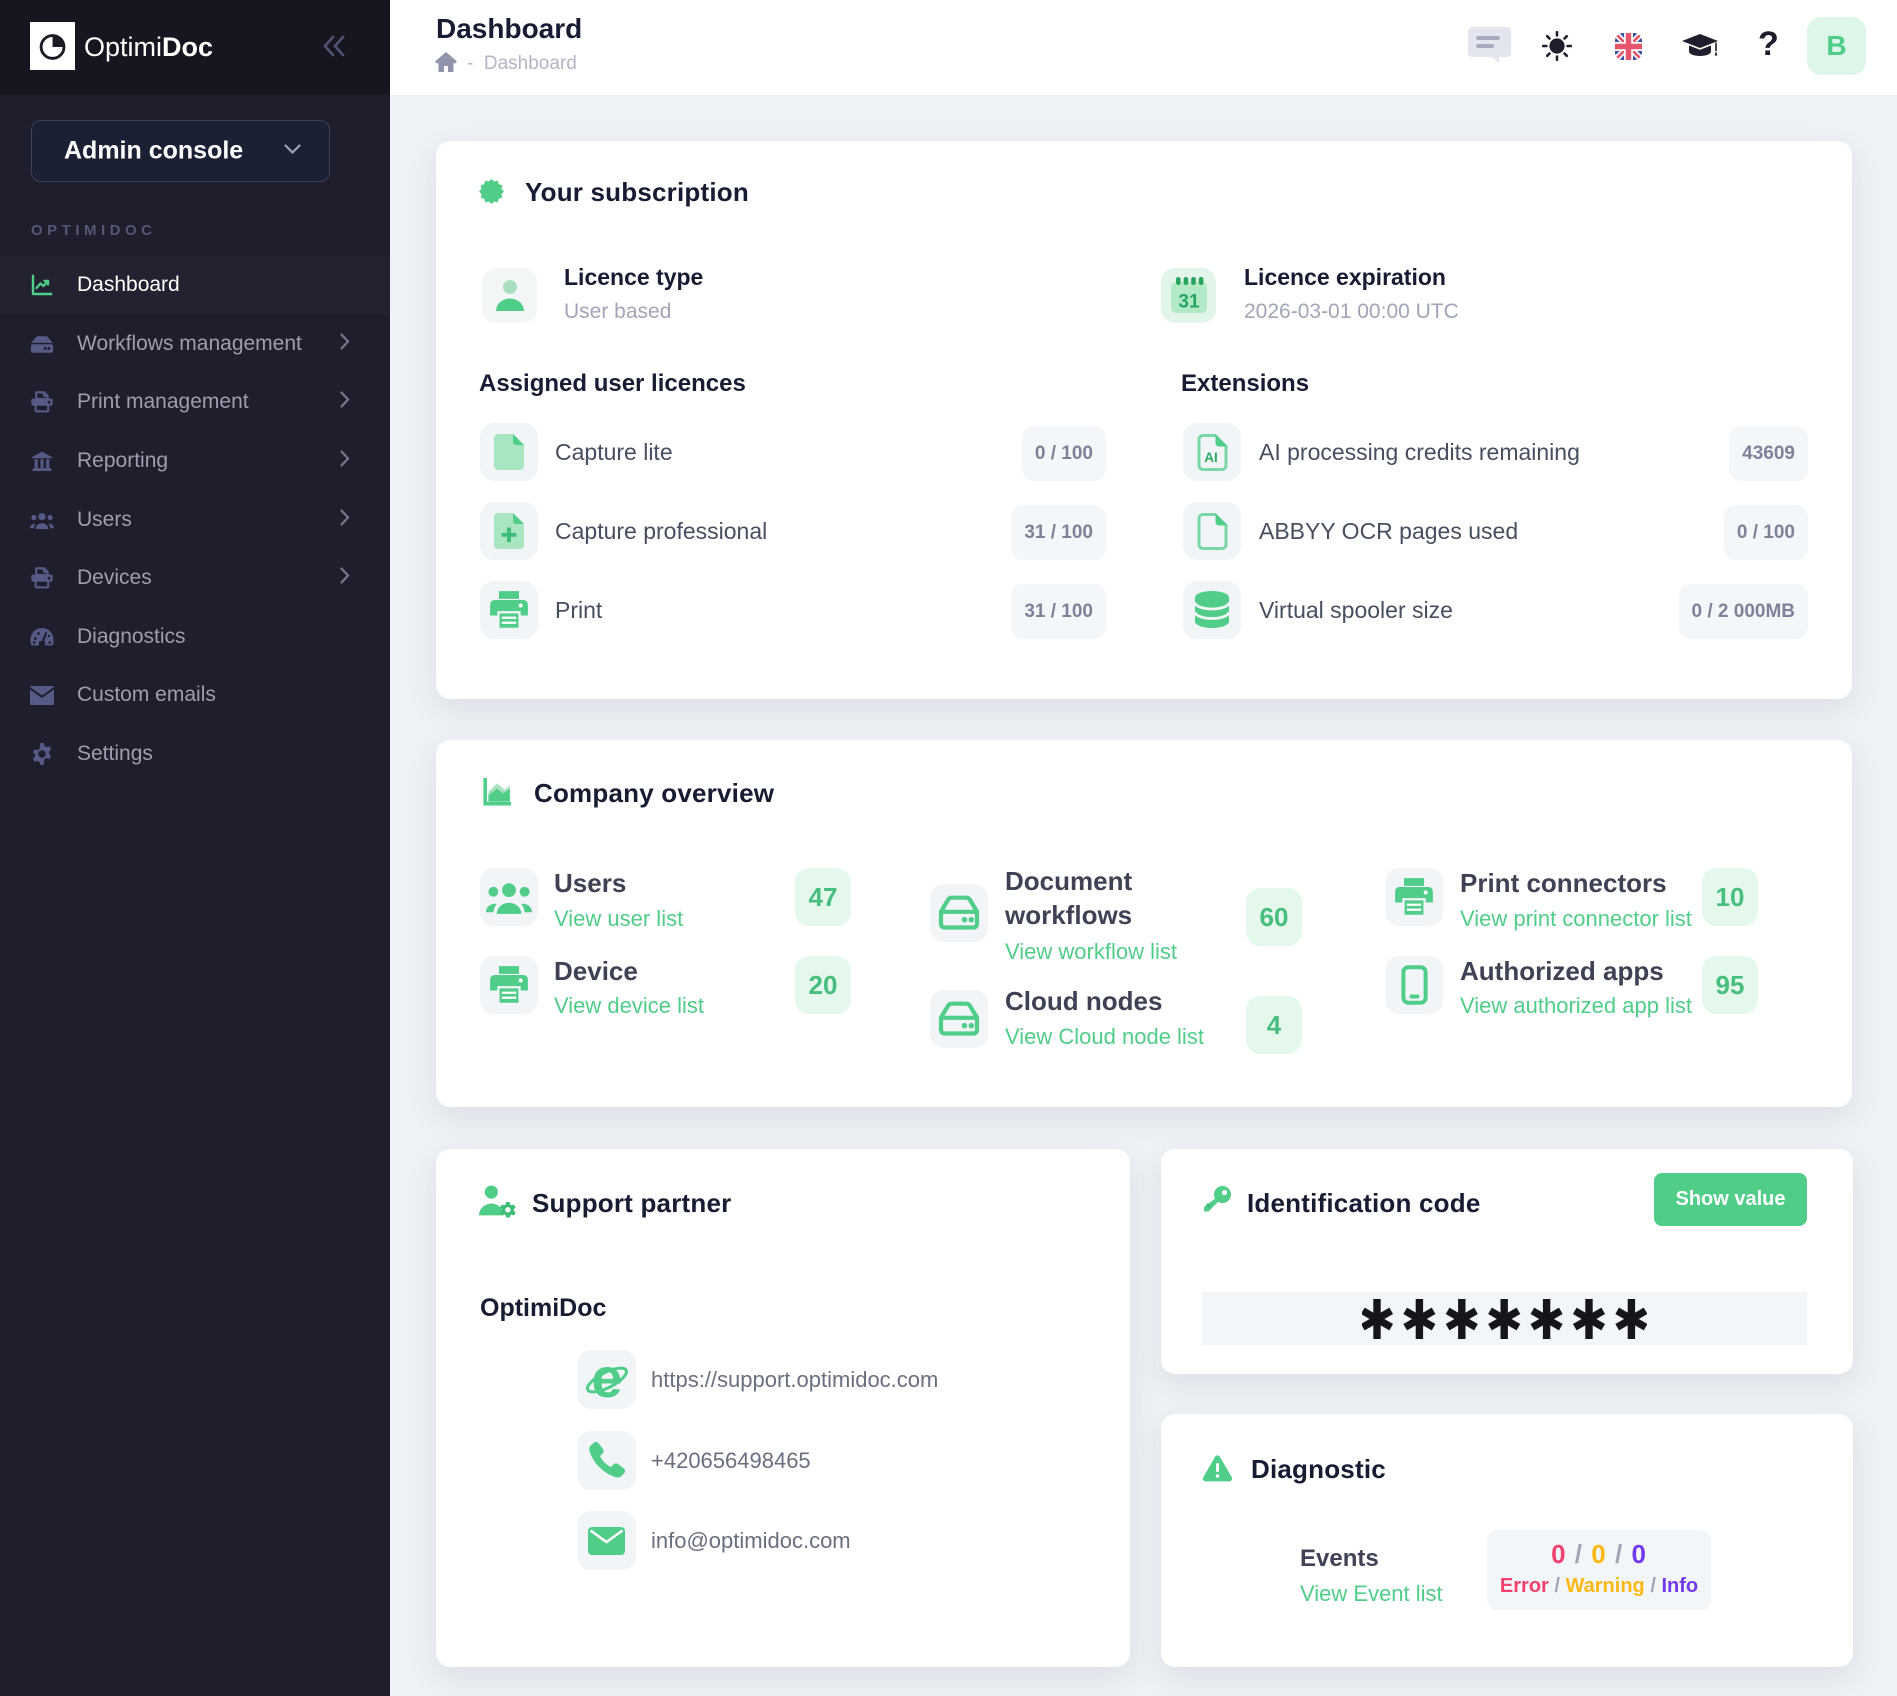  What do you see at coordinates (1211, 457) in the screenshot?
I see `svg-text: AI` at bounding box center [1211, 457].